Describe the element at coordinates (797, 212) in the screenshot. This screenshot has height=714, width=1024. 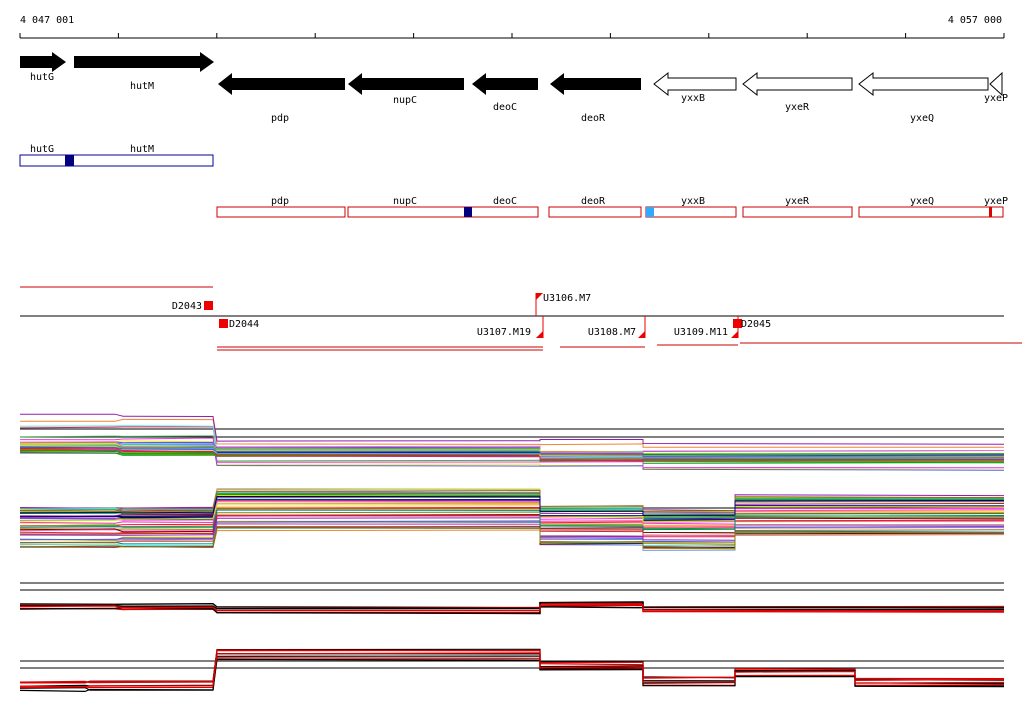
I see `operon-box-yxeR` at that location.